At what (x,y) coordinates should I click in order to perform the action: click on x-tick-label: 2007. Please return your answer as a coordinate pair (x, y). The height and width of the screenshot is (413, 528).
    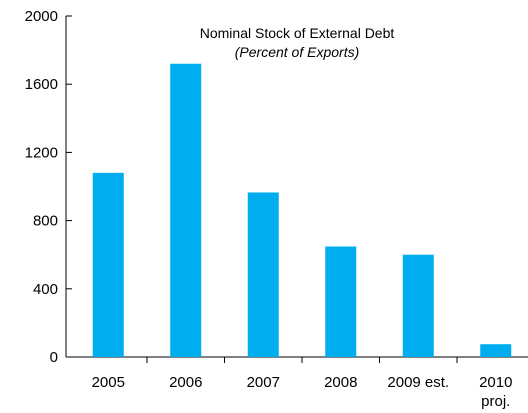
    Looking at the image, I should click on (263, 382).